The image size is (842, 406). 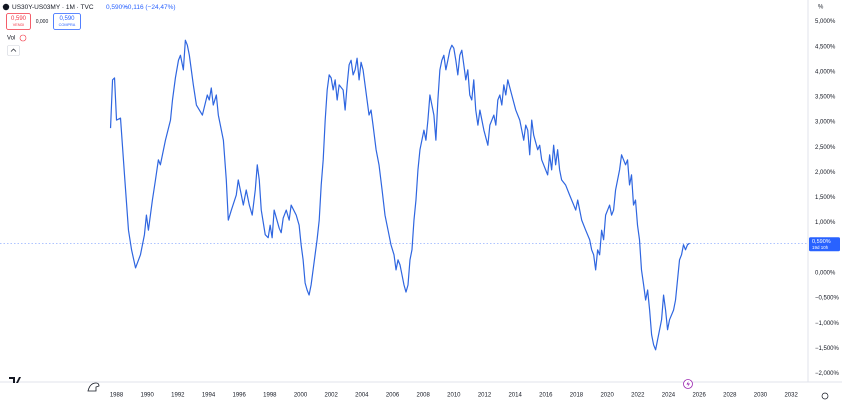 What do you see at coordinates (825, 72) in the screenshot?
I see `y-tick-label: 4,000%` at bounding box center [825, 72].